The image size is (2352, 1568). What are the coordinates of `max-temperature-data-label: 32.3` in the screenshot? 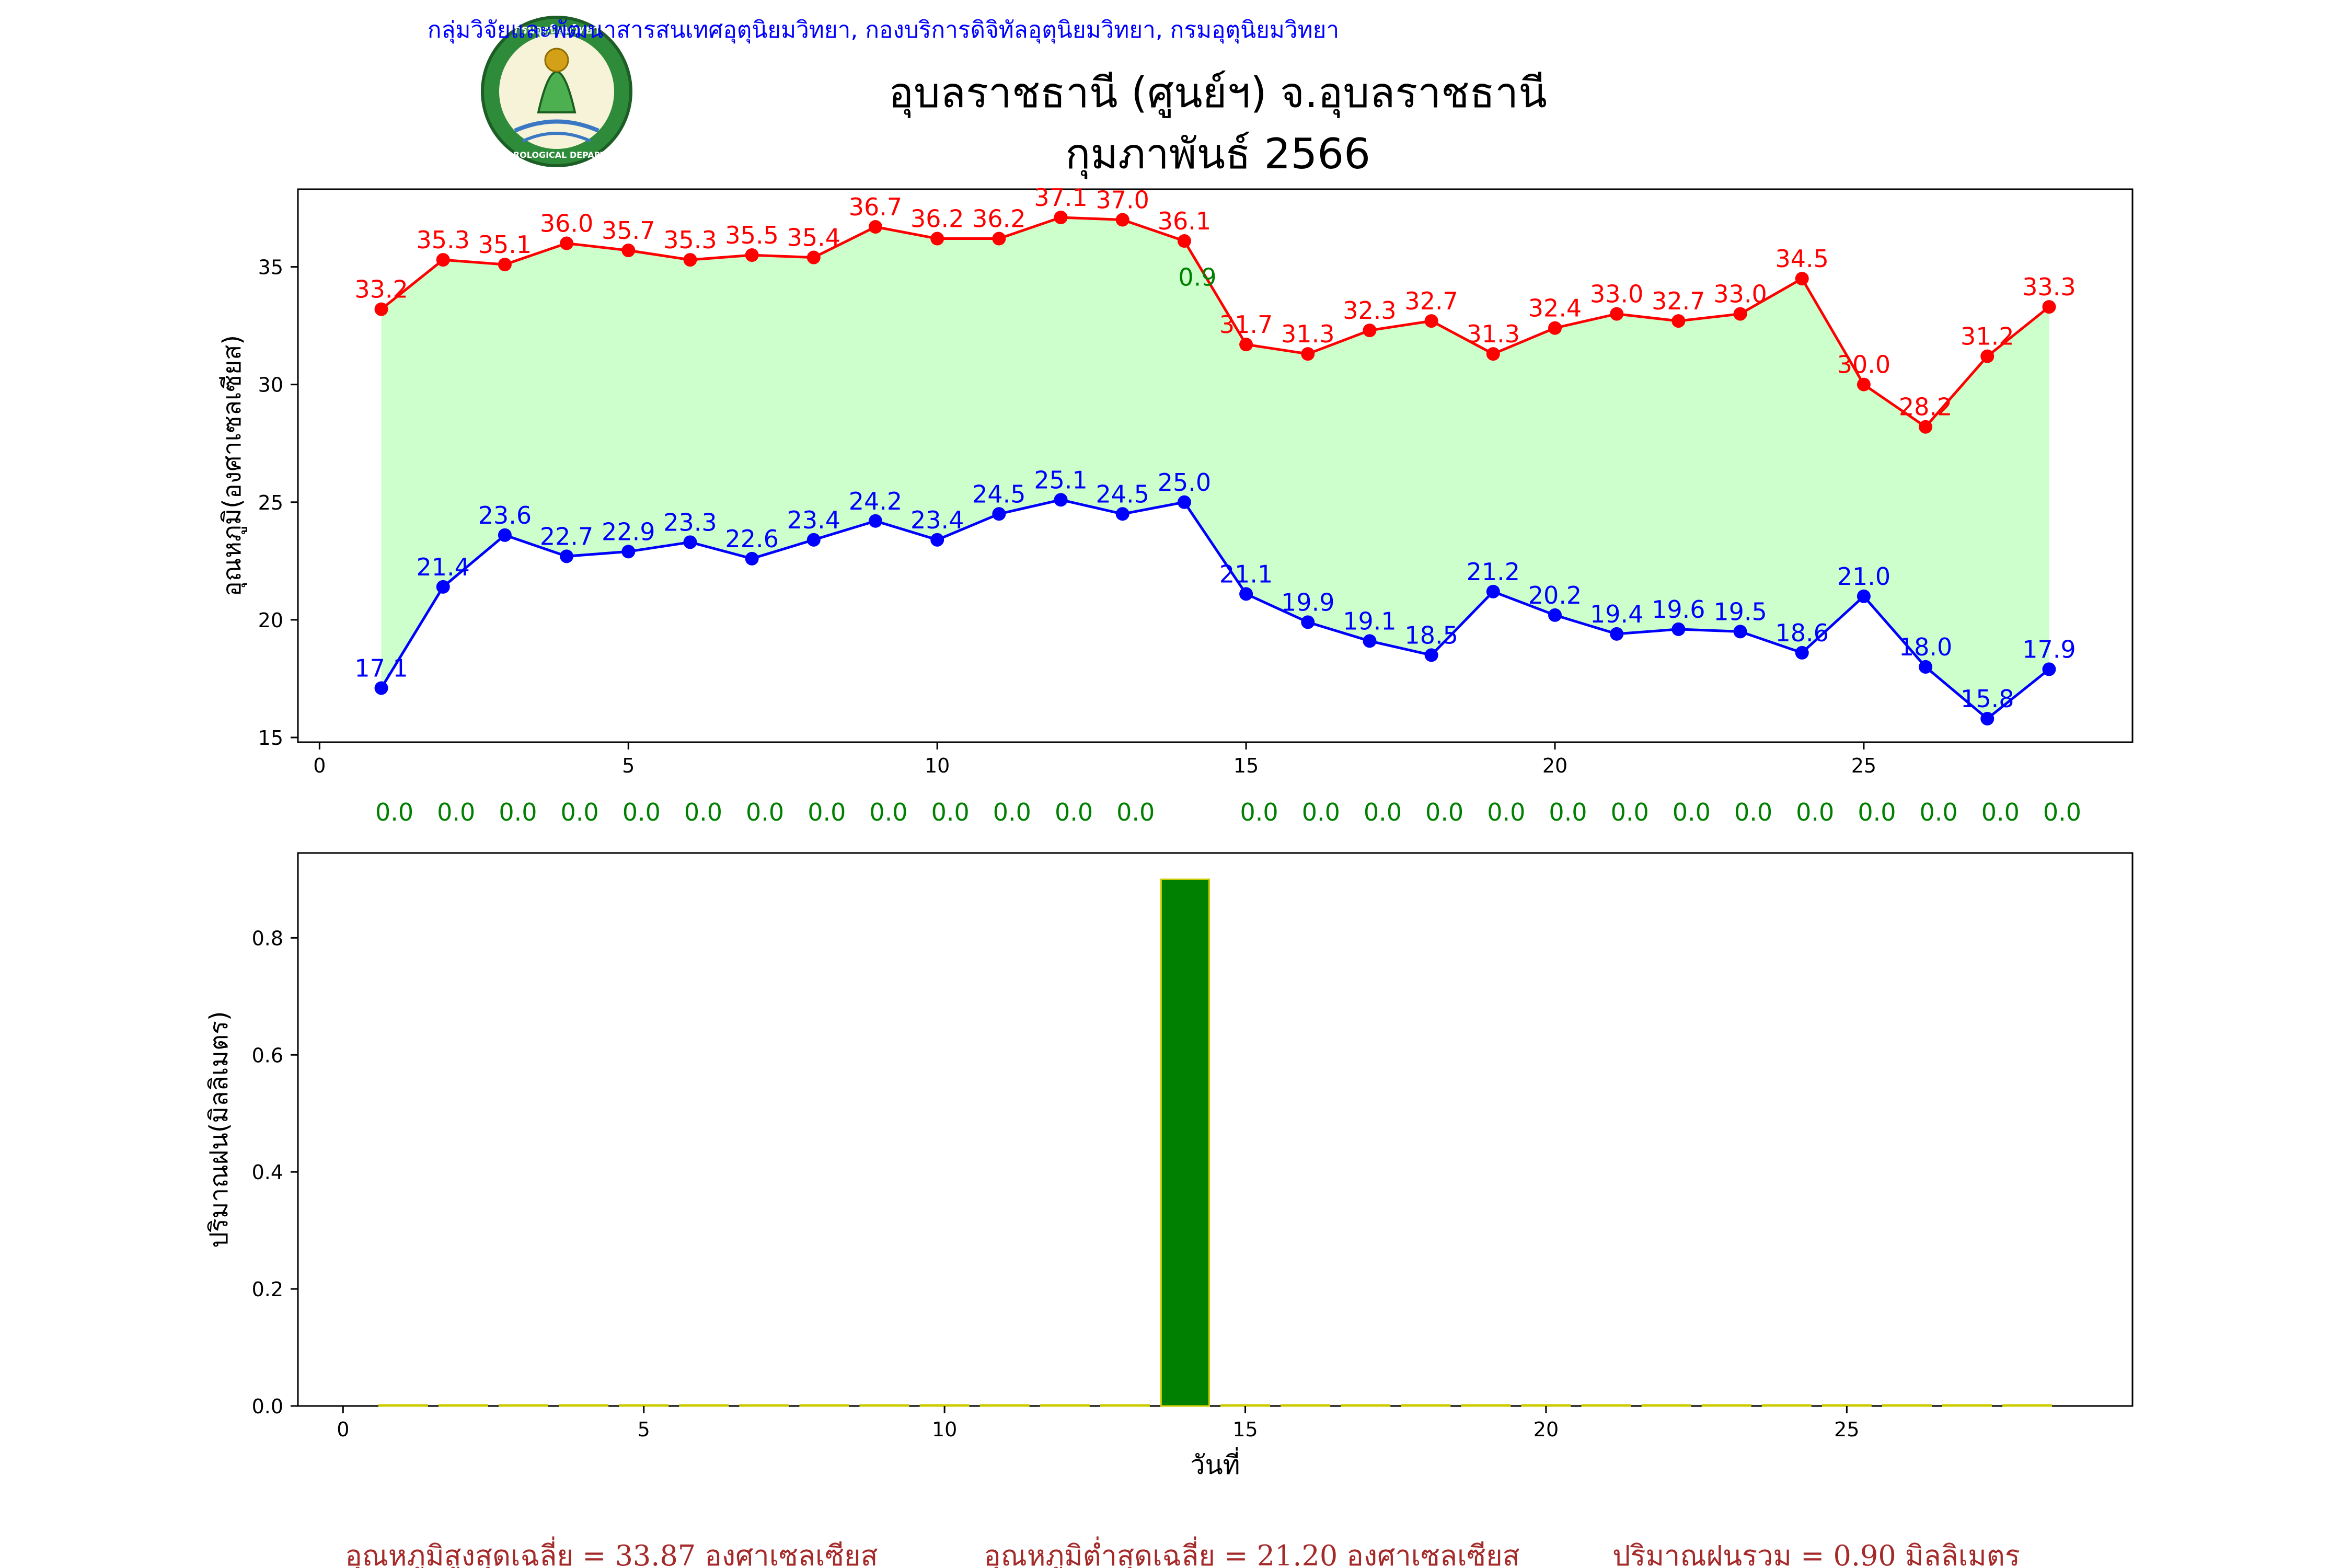 It's located at (1369, 310).